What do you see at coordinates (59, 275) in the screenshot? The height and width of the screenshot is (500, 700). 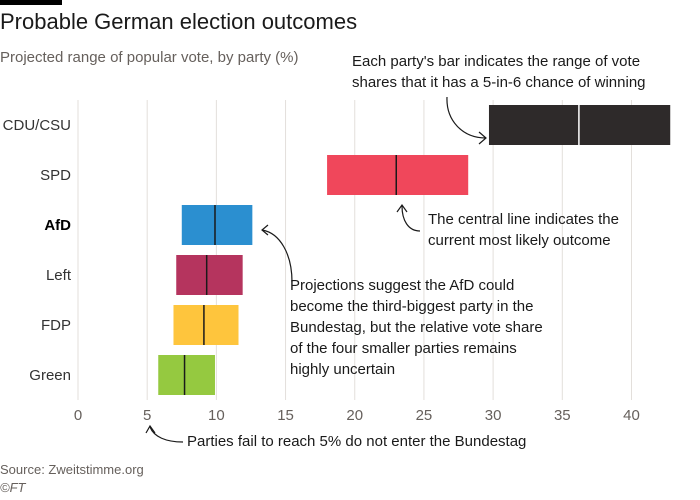 I see `category-label: Left` at bounding box center [59, 275].